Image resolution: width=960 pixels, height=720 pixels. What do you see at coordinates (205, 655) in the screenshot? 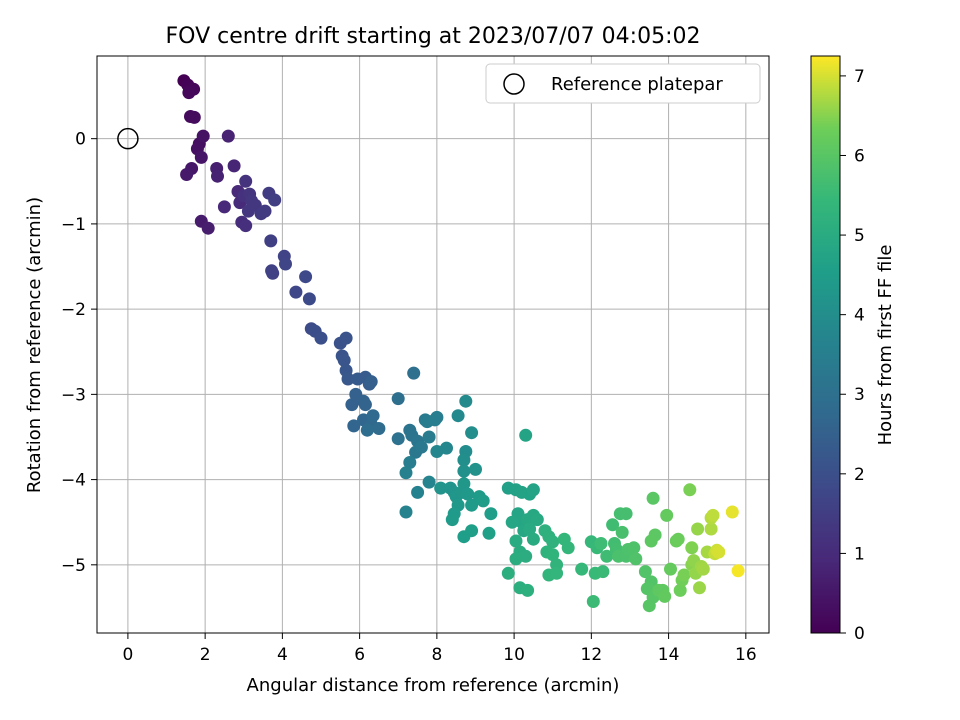
I see `x-tick-label: 2` at bounding box center [205, 655].